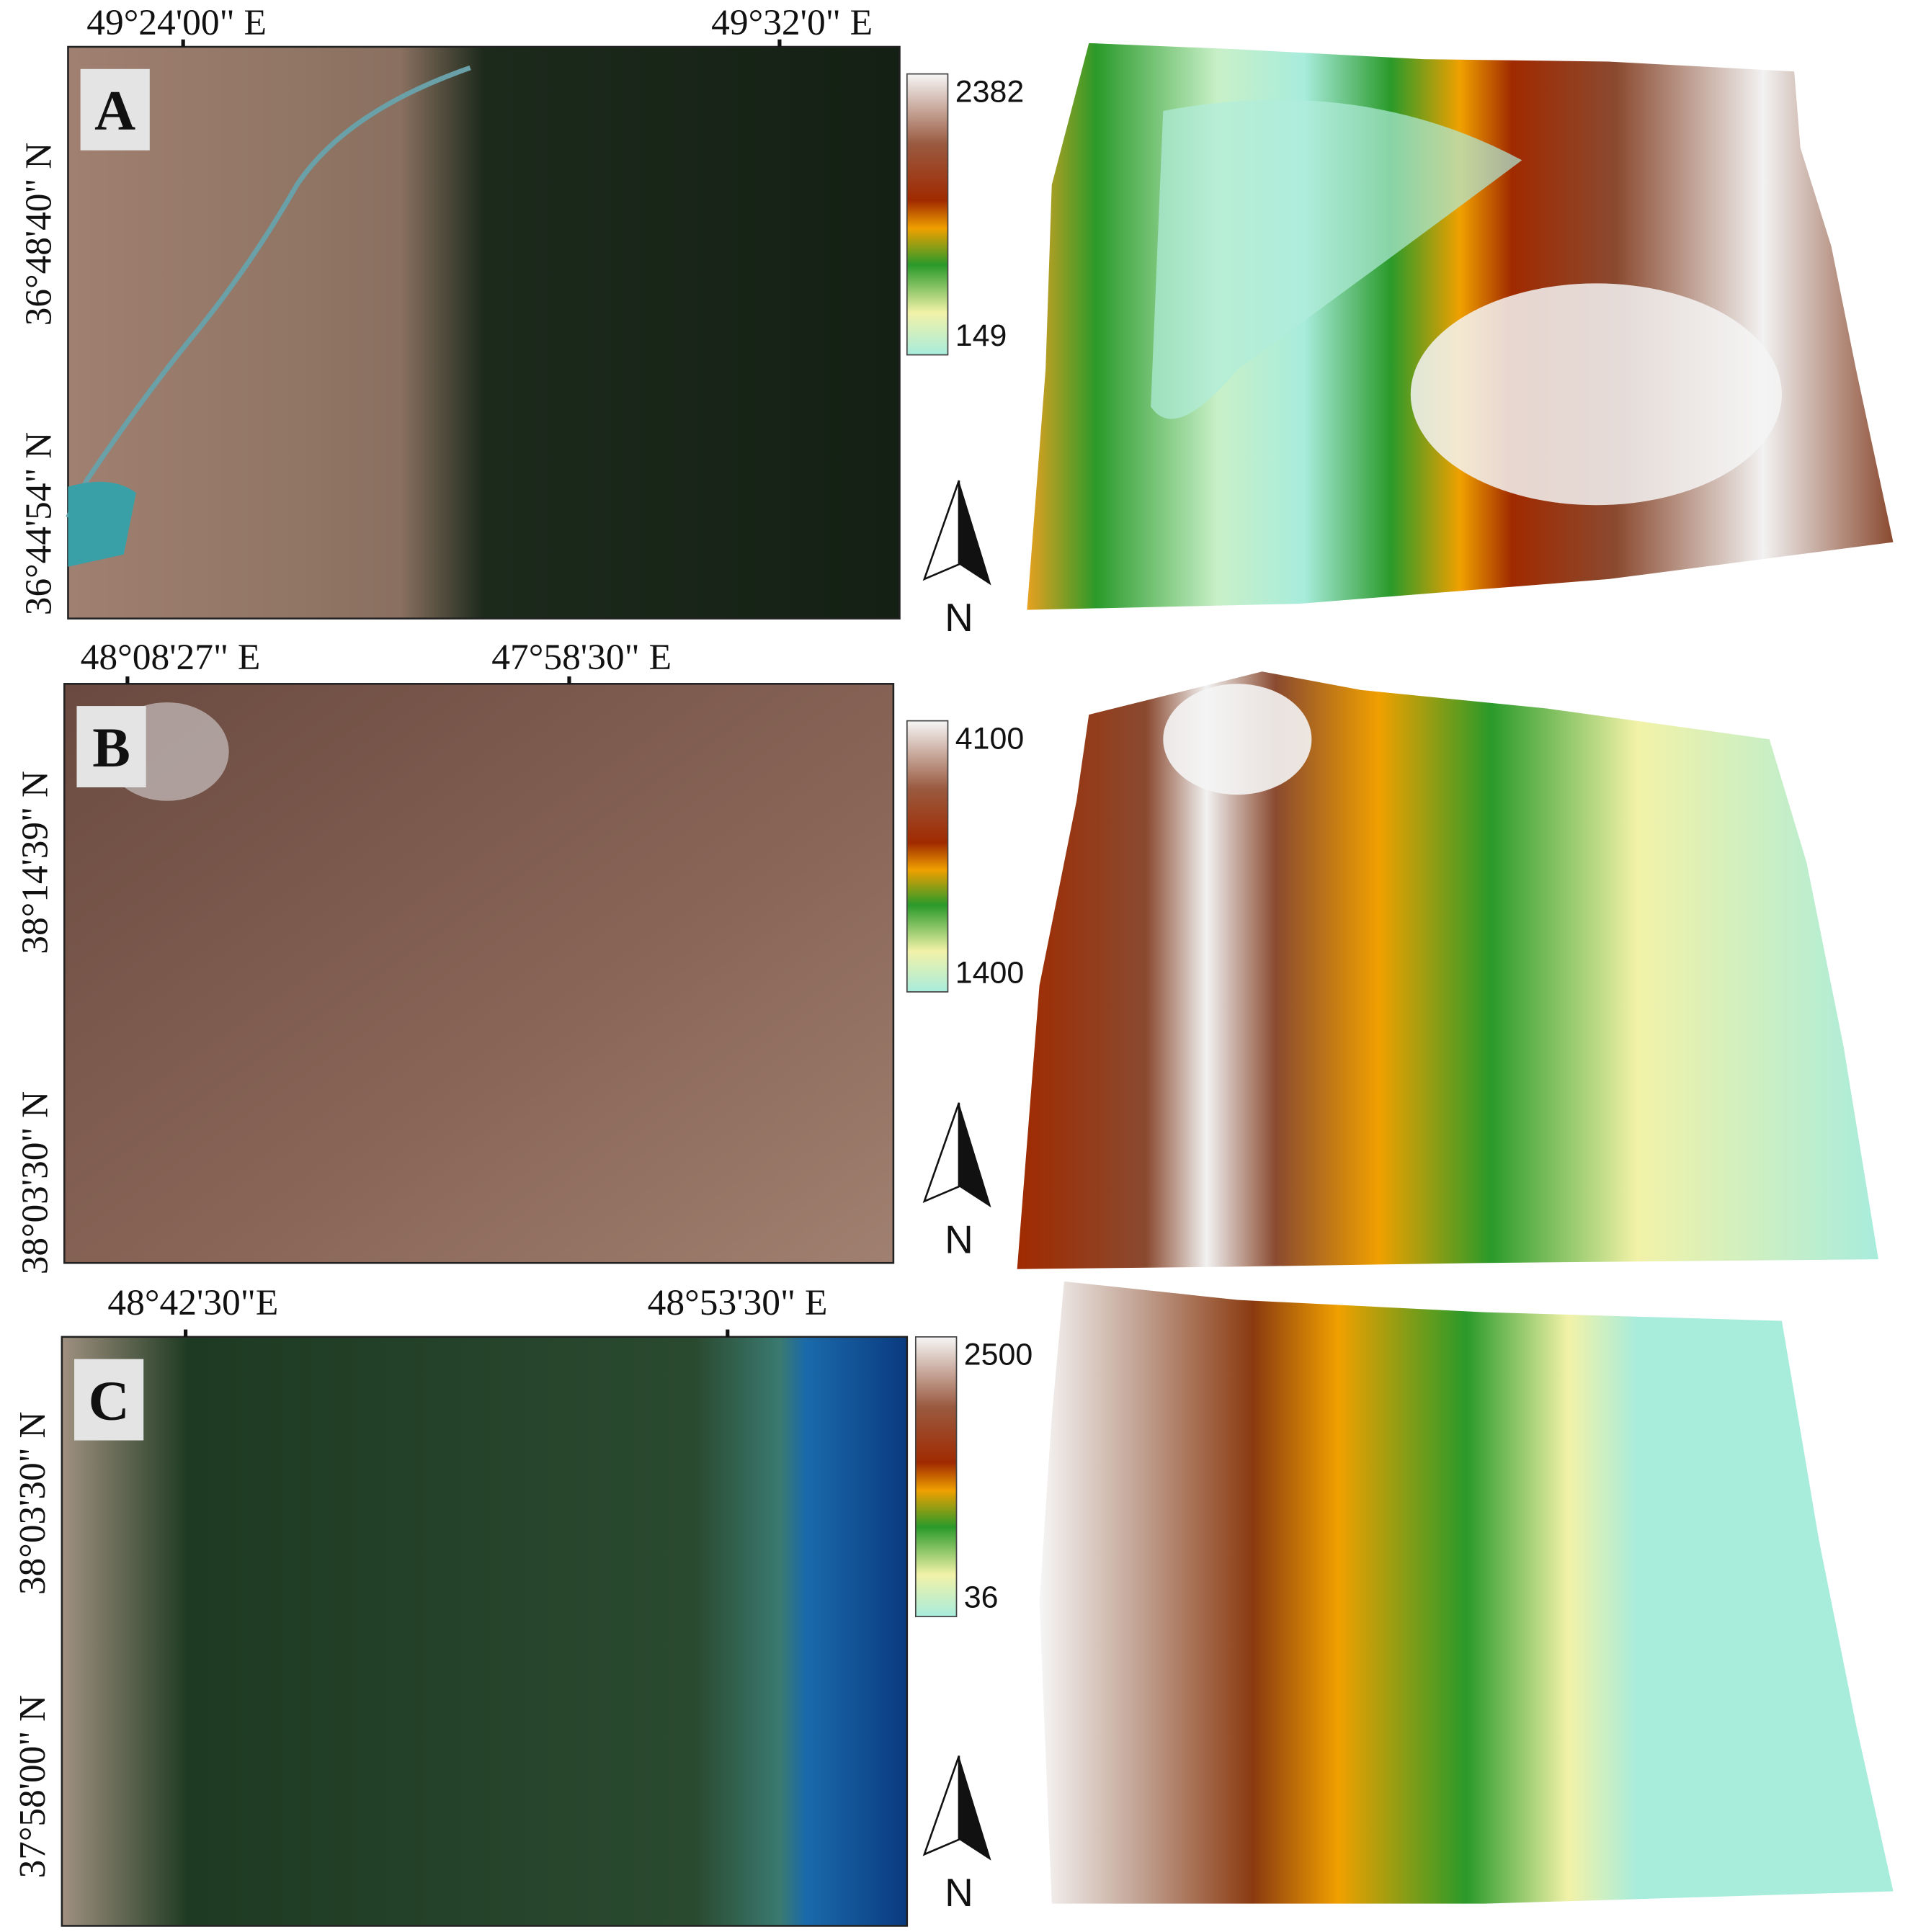 The height and width of the screenshot is (1932, 1913). I want to click on y-coordinate-label: 38°14'39" N, so click(34, 863).